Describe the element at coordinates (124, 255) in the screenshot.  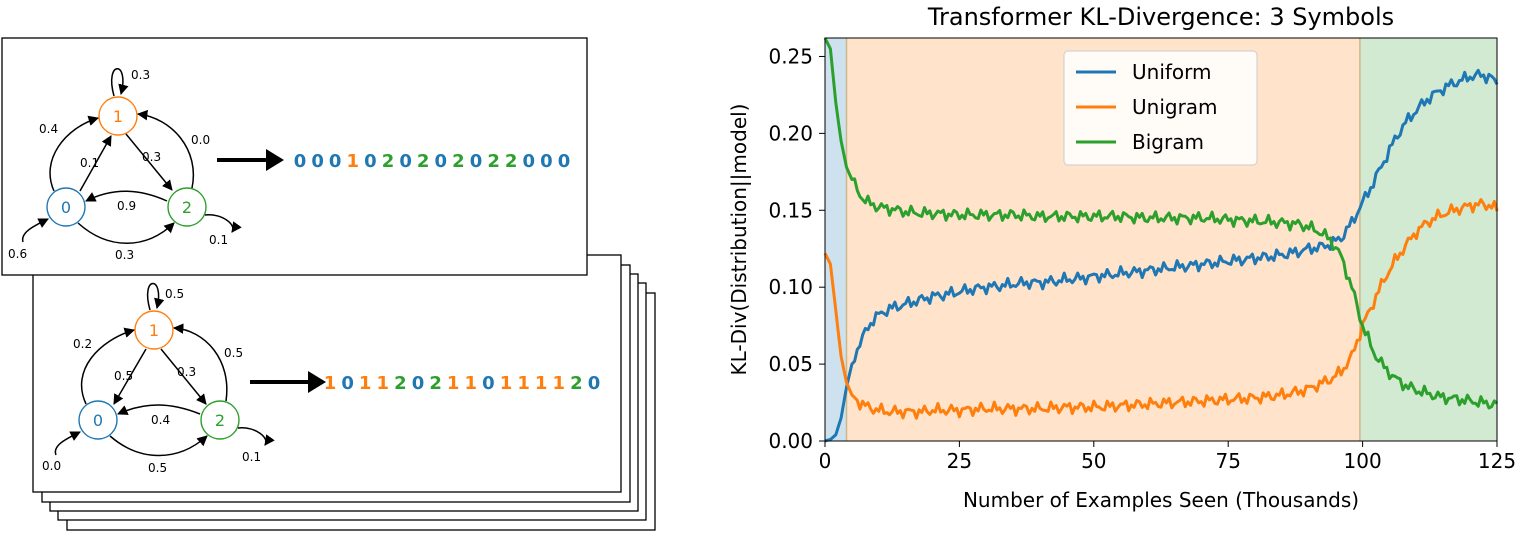
I see `edge-0-2-label: 0.3` at that location.